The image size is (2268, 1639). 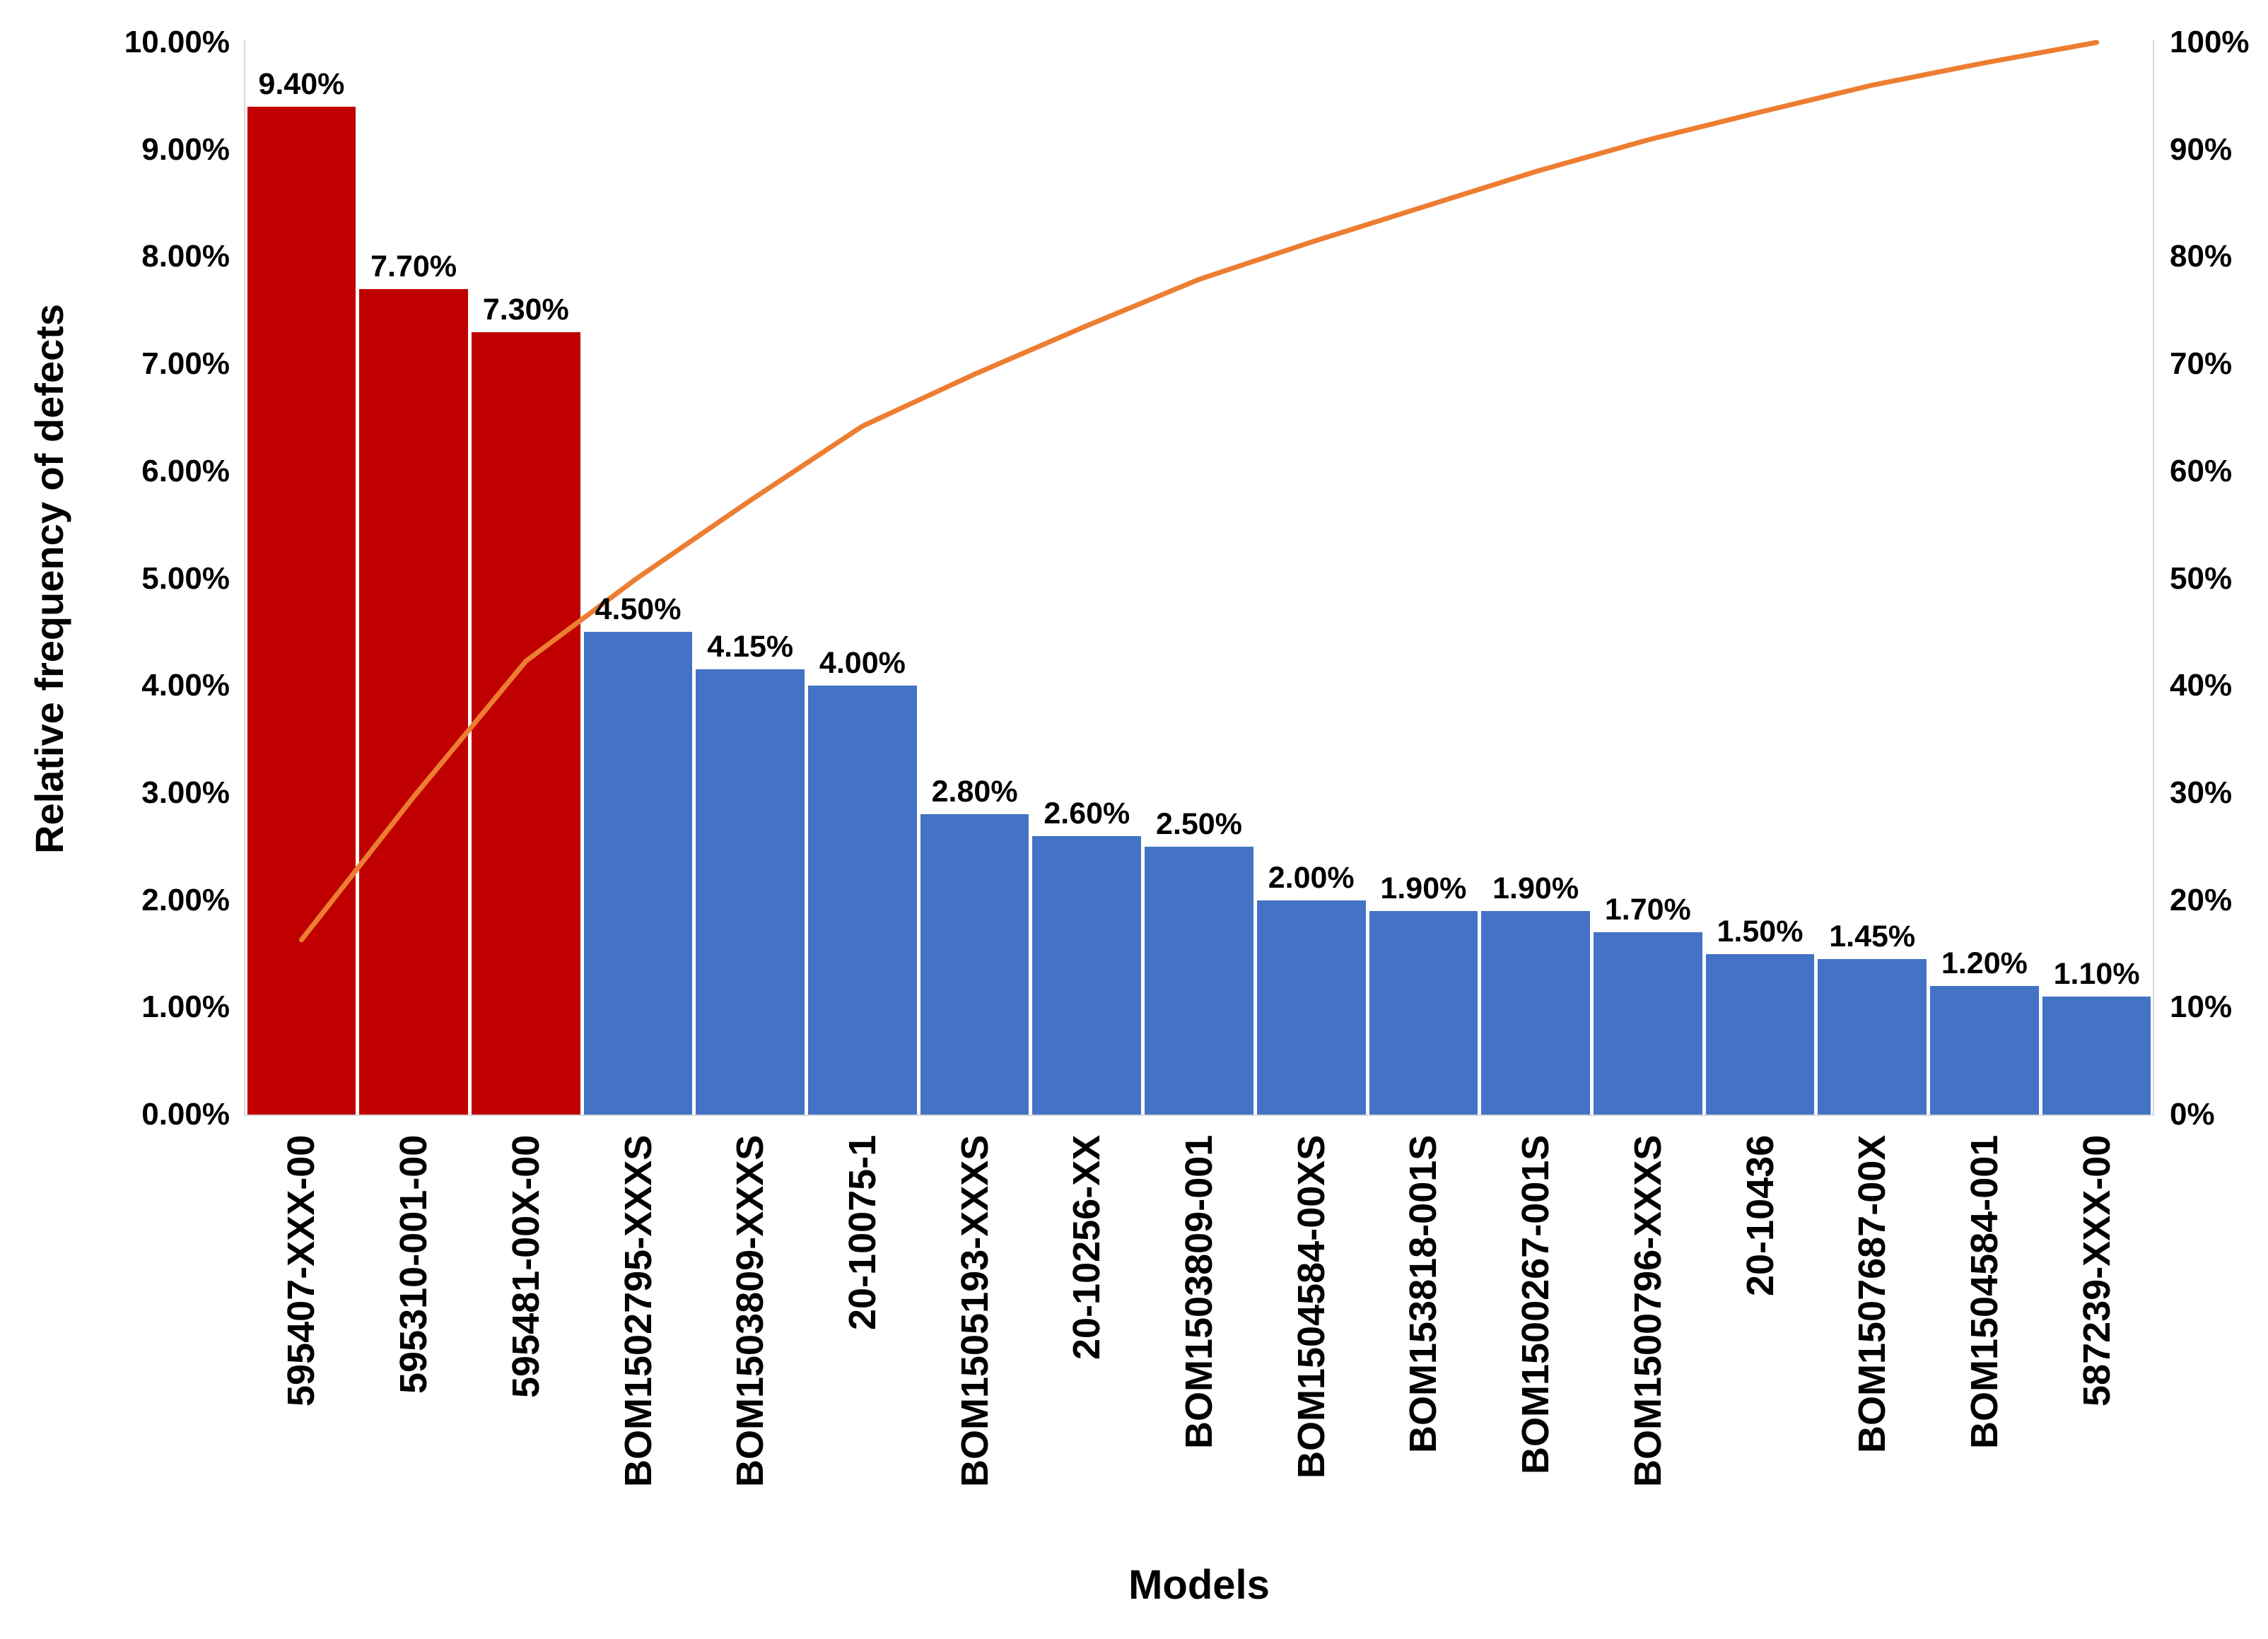 I want to click on y-axis-tick-label-left: 9.00%, so click(x=185, y=149).